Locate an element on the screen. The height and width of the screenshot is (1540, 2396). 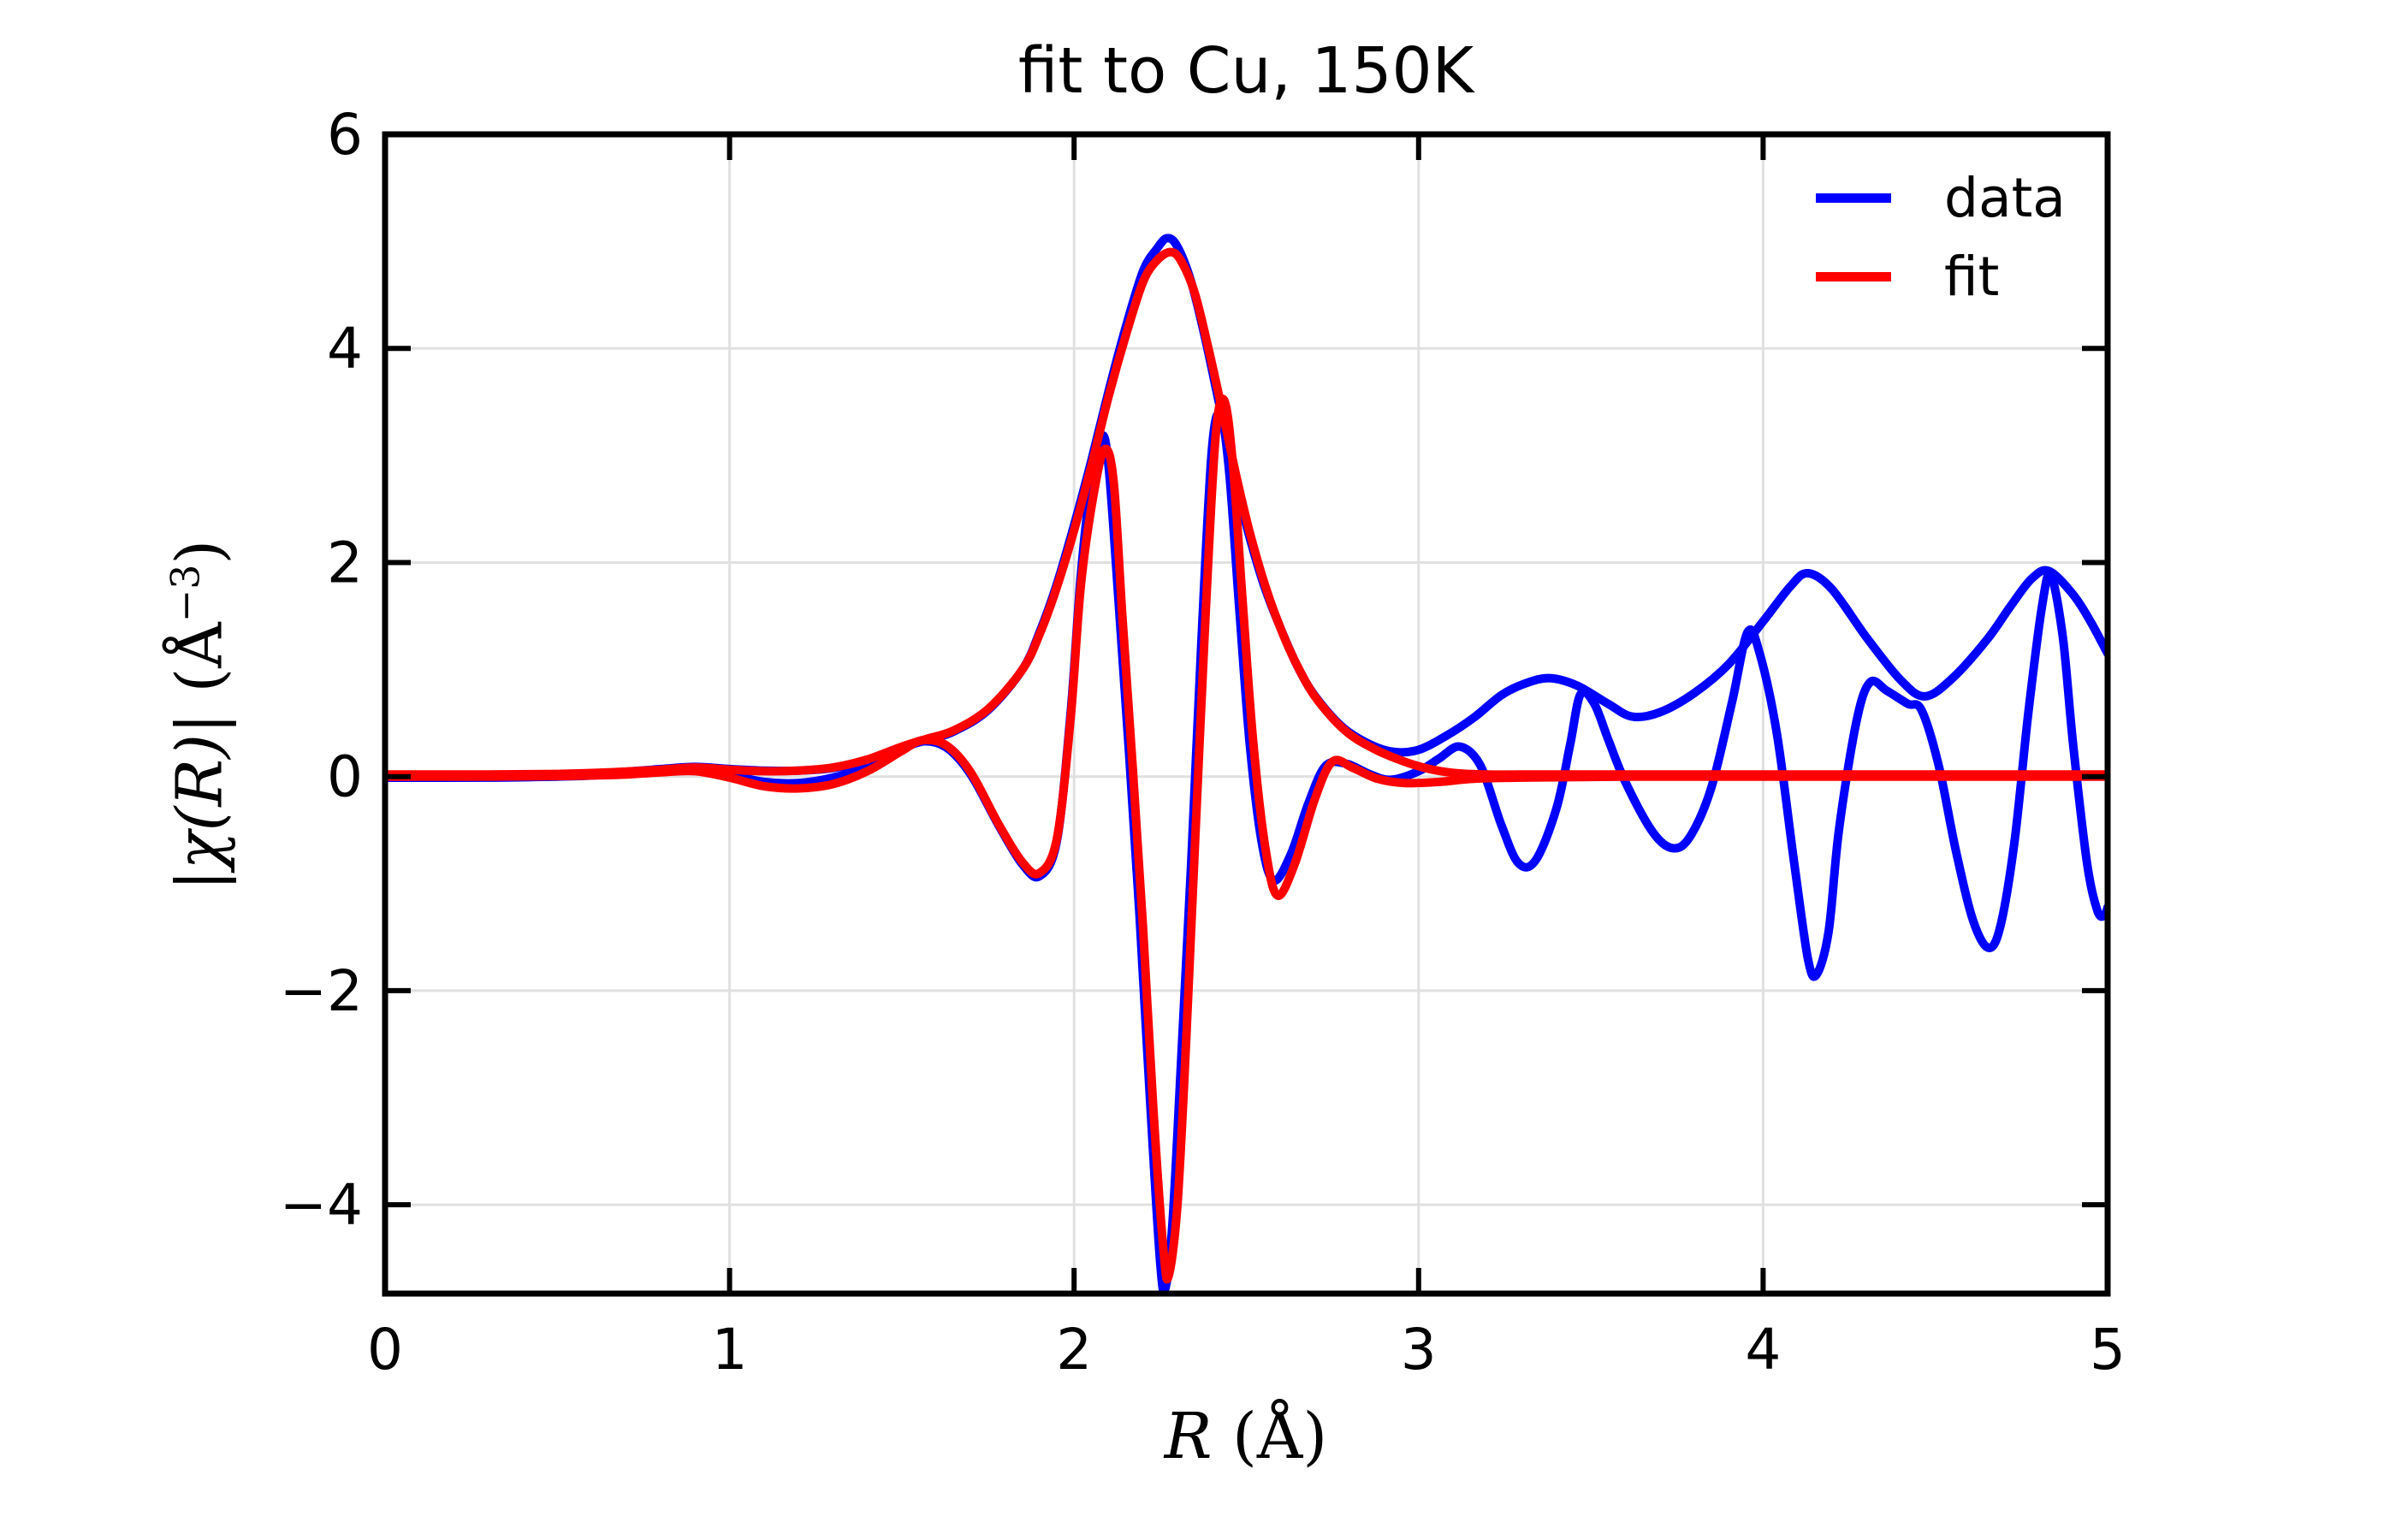
legend-label-fit: fit is located at coordinates (1972, 276).